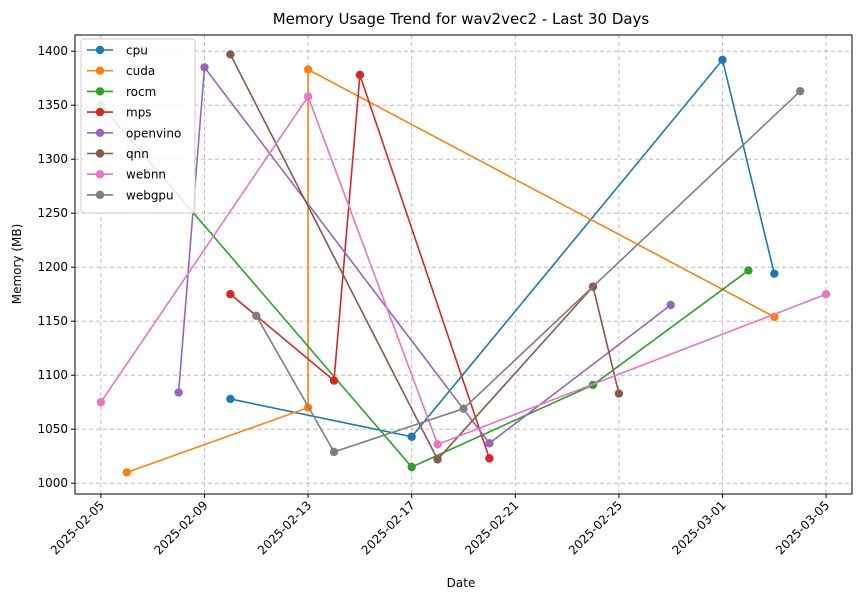 The image size is (859, 599). What do you see at coordinates (491, 527) in the screenshot?
I see `x-tick-label: 2025-02-21` at bounding box center [491, 527].